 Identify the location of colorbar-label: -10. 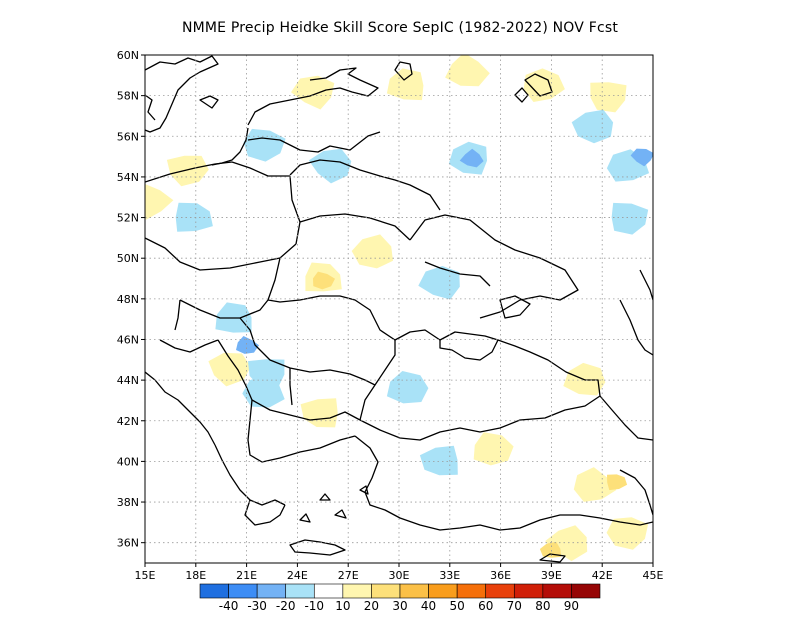
(314, 606).